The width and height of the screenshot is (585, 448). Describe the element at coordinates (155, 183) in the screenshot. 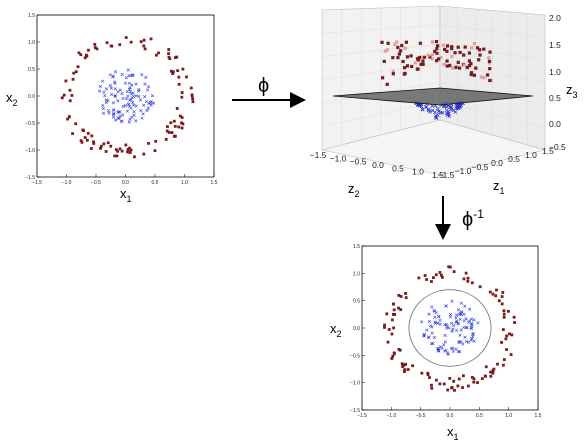

I see `x-tick-label: 0.5` at that location.